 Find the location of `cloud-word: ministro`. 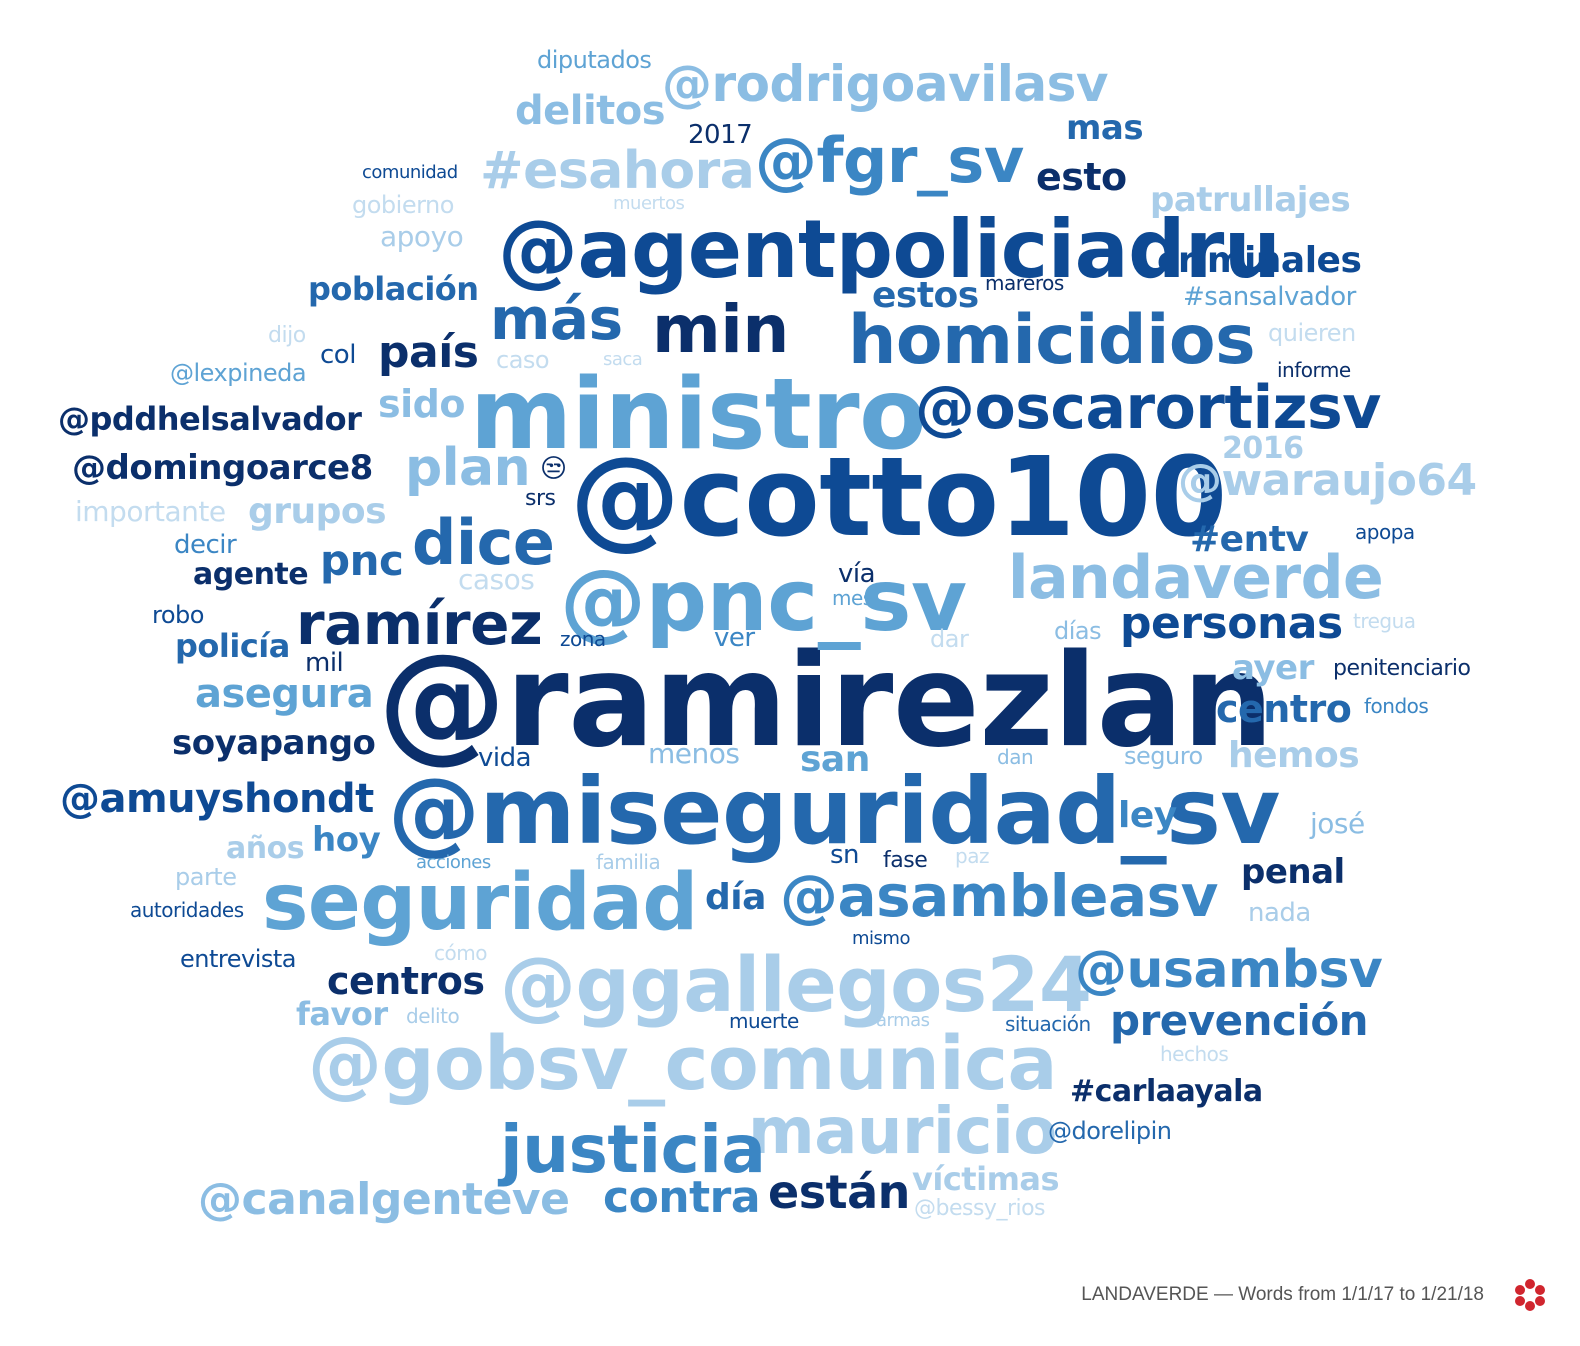

cloud-word: ministro is located at coordinates (698, 414).